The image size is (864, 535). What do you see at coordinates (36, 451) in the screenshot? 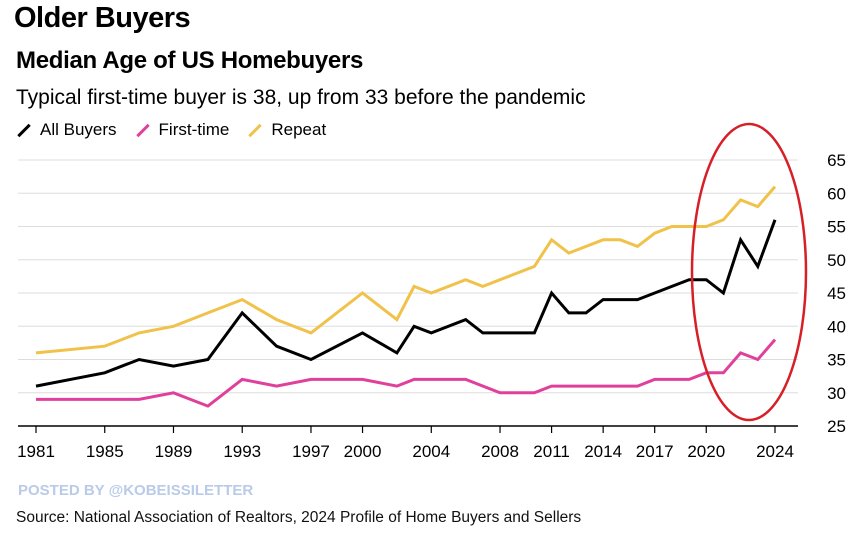
I see `x-tick-label-1981: 1981` at bounding box center [36, 451].